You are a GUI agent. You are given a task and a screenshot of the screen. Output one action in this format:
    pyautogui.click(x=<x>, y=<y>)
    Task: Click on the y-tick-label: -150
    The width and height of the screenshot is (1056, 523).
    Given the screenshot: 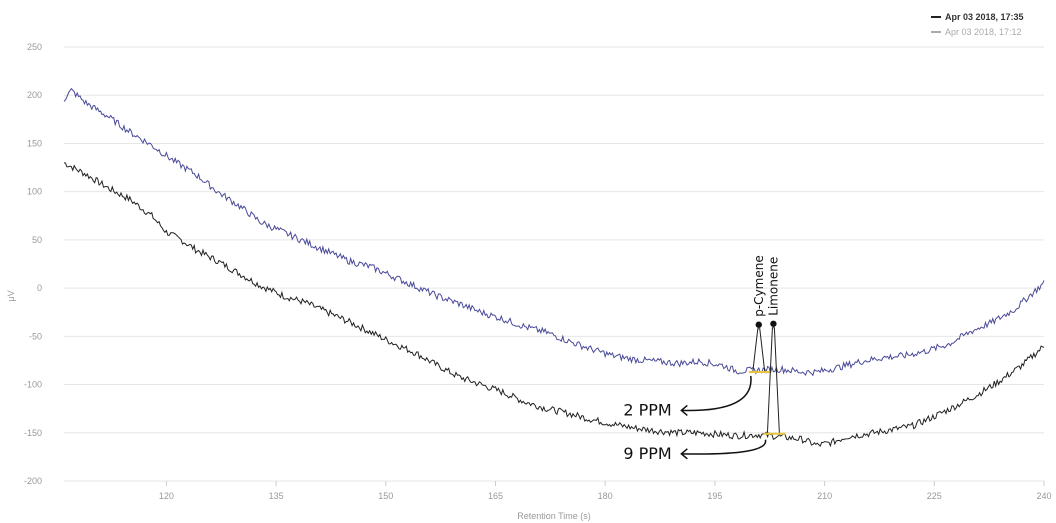 What is the action you would take?
    pyautogui.click(x=33, y=433)
    